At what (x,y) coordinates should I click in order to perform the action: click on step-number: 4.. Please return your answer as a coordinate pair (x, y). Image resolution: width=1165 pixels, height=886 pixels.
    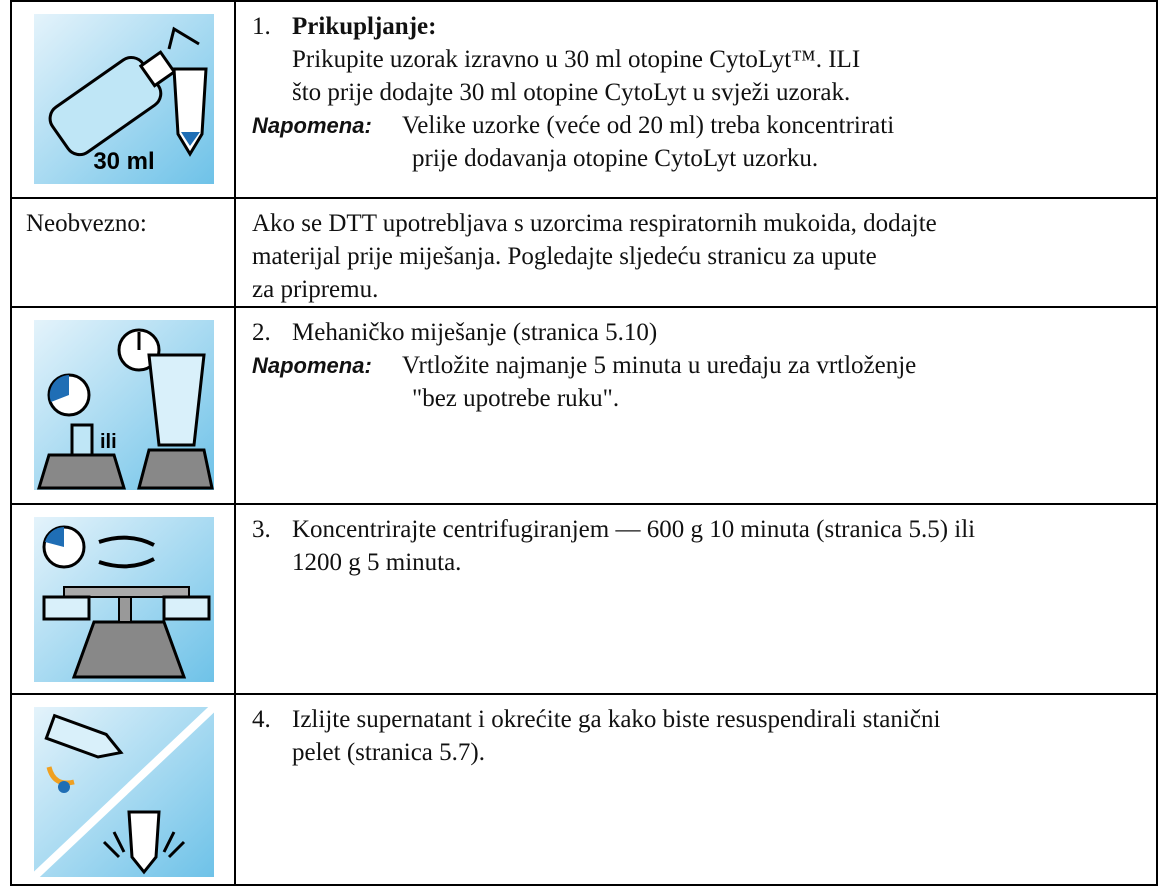
    Looking at the image, I should click on (261, 719).